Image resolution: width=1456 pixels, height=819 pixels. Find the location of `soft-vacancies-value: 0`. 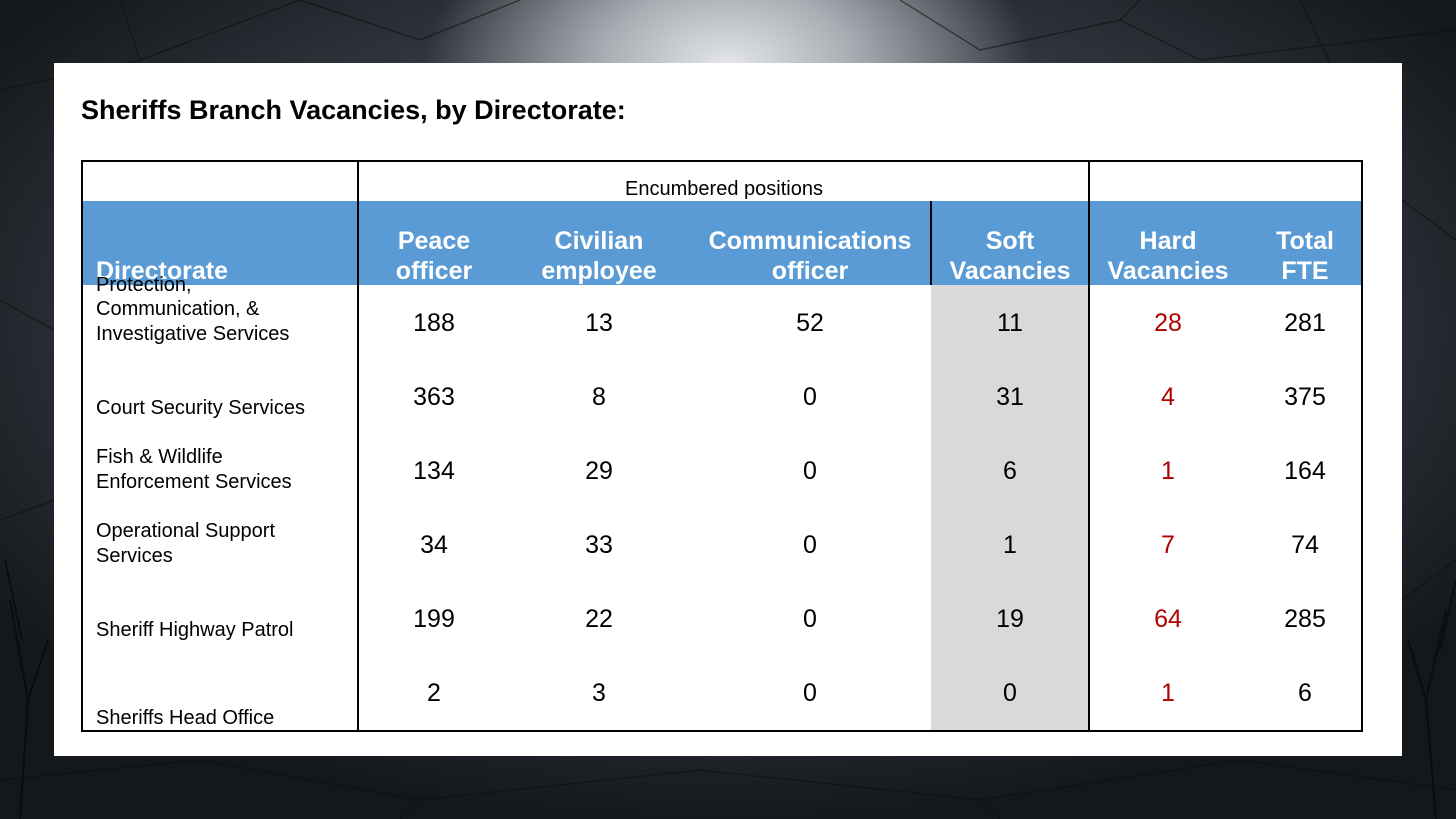

soft-vacancies-value: 0 is located at coordinates (1010, 693).